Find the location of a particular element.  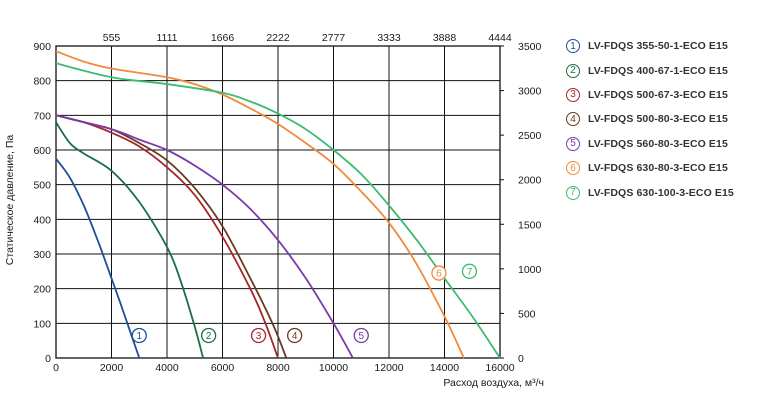

curve-marker-label: 5 is located at coordinates (361, 336).